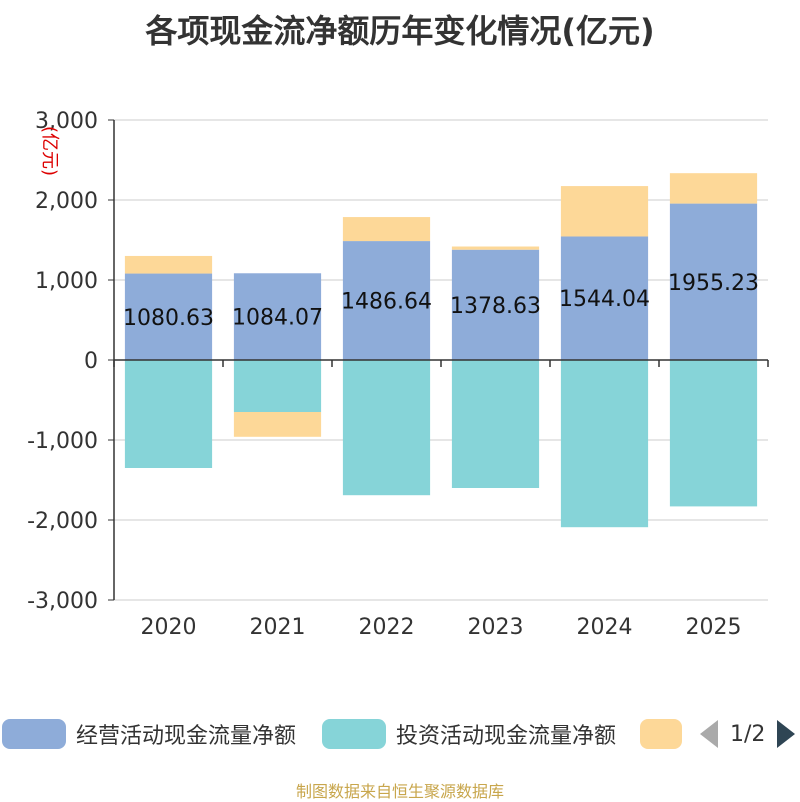 The width and height of the screenshot is (800, 802). What do you see at coordinates (62, 601) in the screenshot?
I see `y-tick-label: -3,000` at bounding box center [62, 601].